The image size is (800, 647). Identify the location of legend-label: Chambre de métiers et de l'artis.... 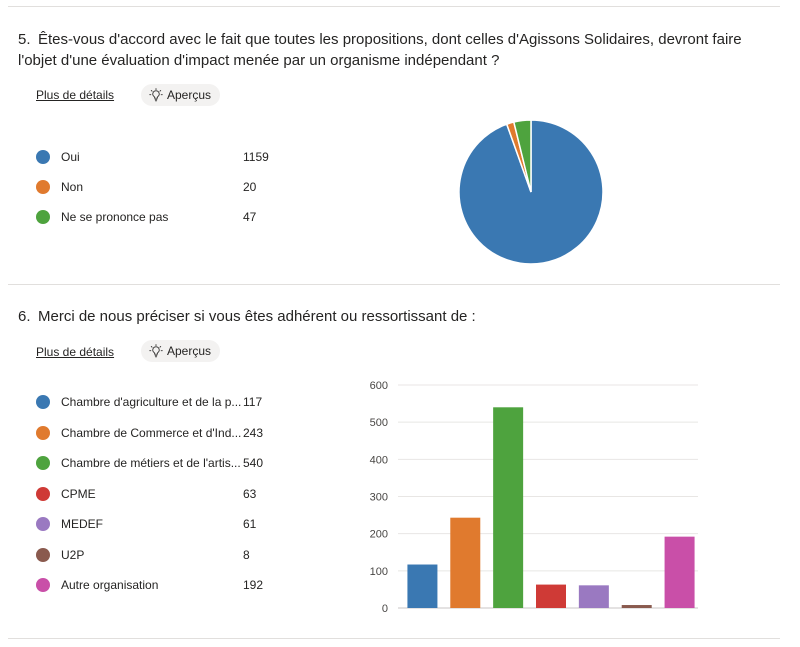
(151, 463).